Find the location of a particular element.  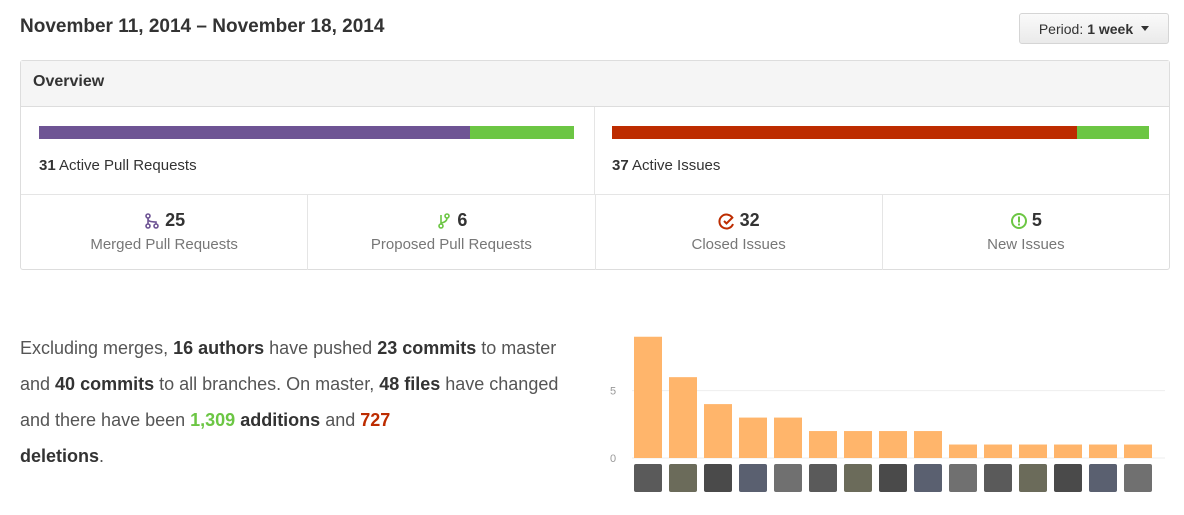

closed-issues-label: Closed Issues is located at coordinates (738, 244).